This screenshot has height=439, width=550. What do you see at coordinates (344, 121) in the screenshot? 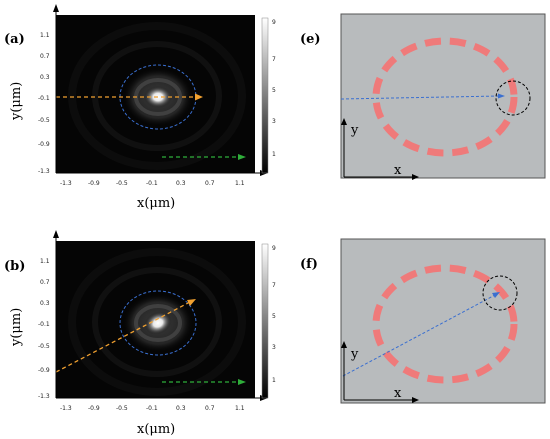
I see `y-axis-arrowhead-e` at bounding box center [344, 121].